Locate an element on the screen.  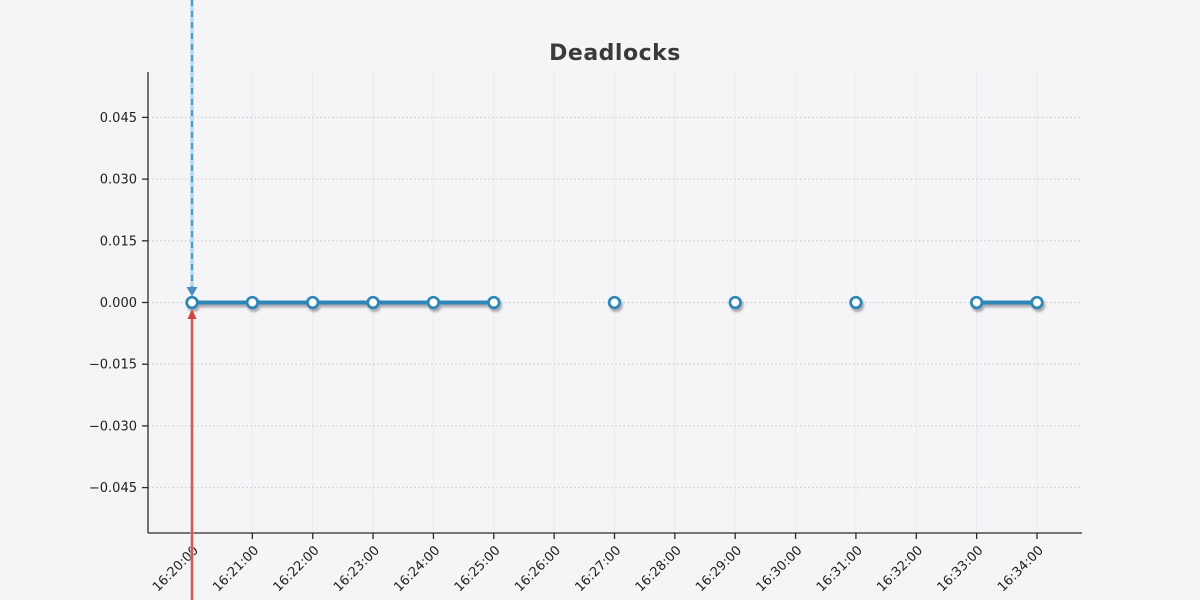
y-tick-label: 0.015 is located at coordinates (118, 241).